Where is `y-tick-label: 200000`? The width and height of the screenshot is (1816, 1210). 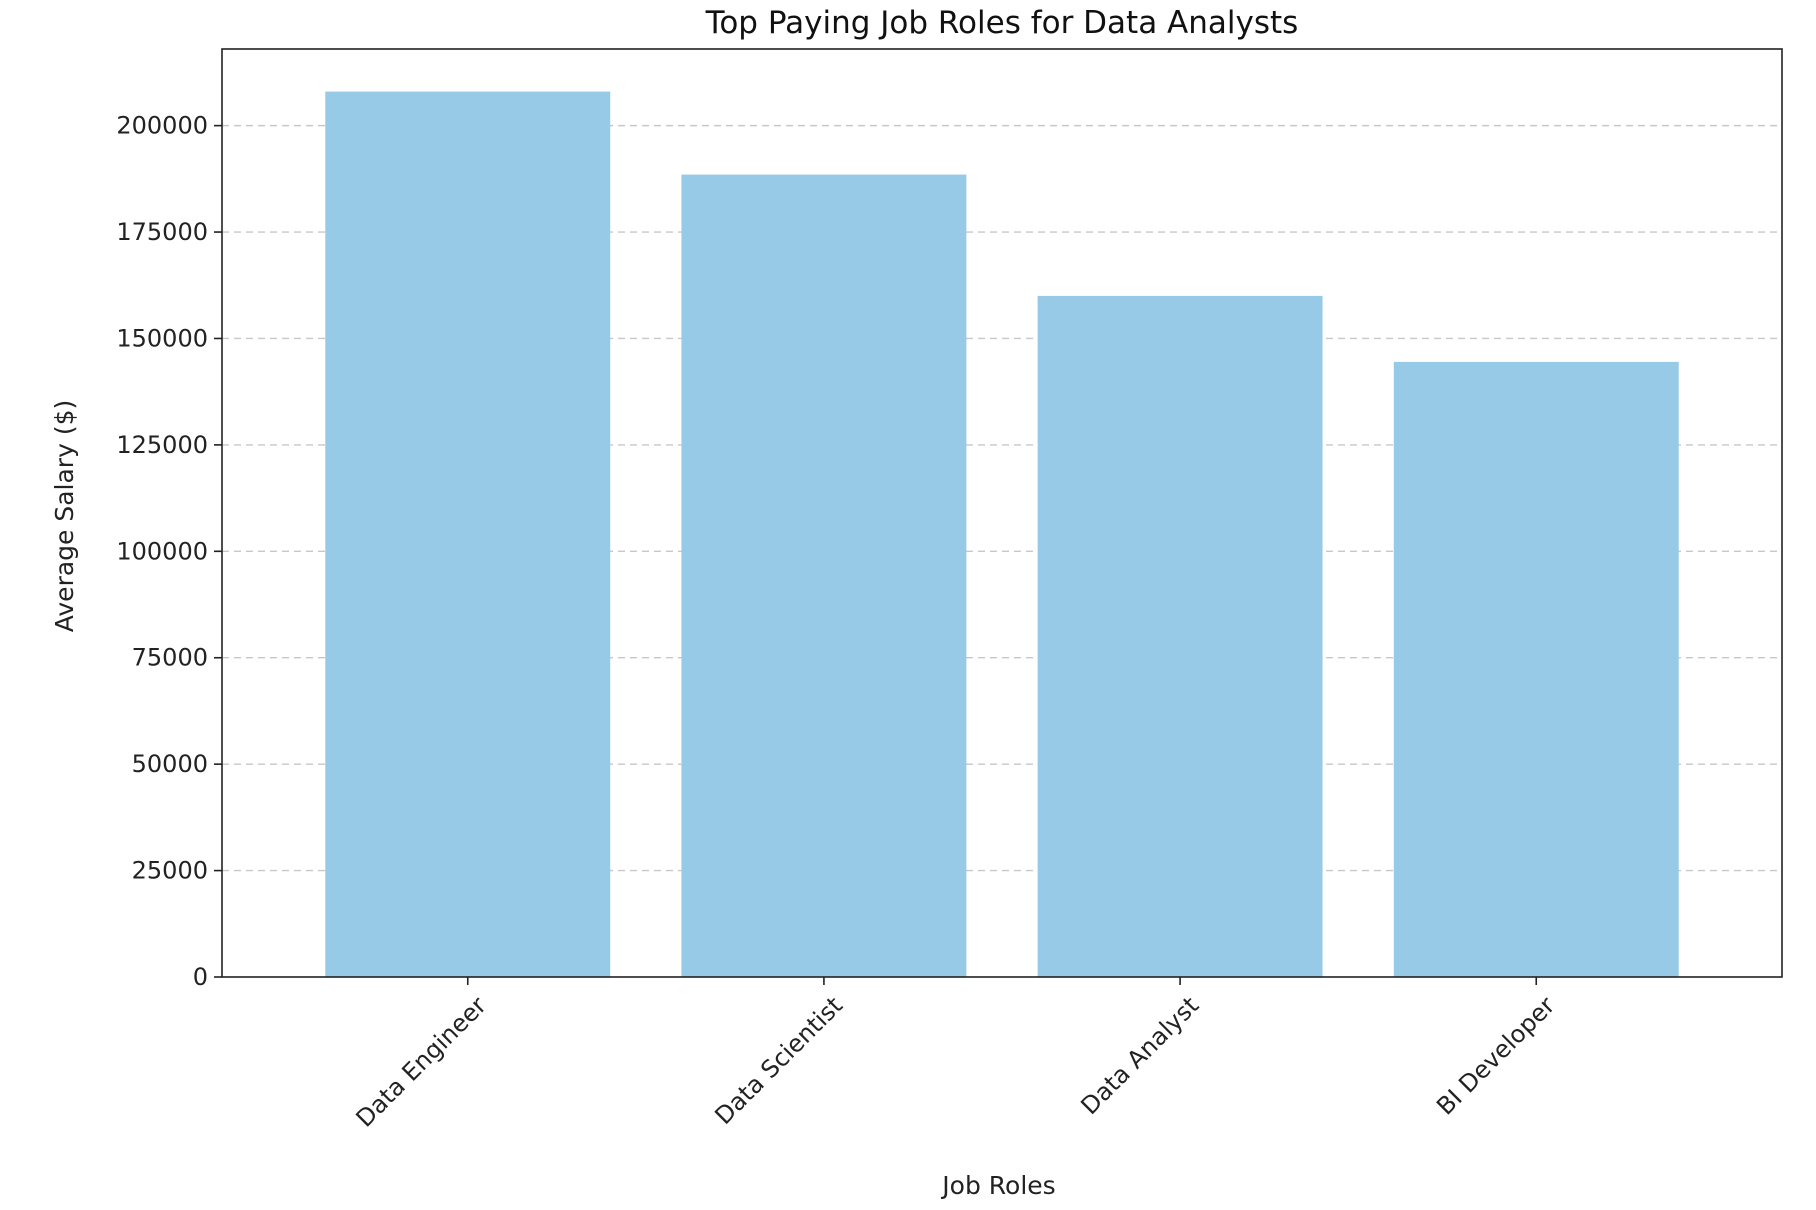
y-tick-label: 200000 is located at coordinates (162, 126).